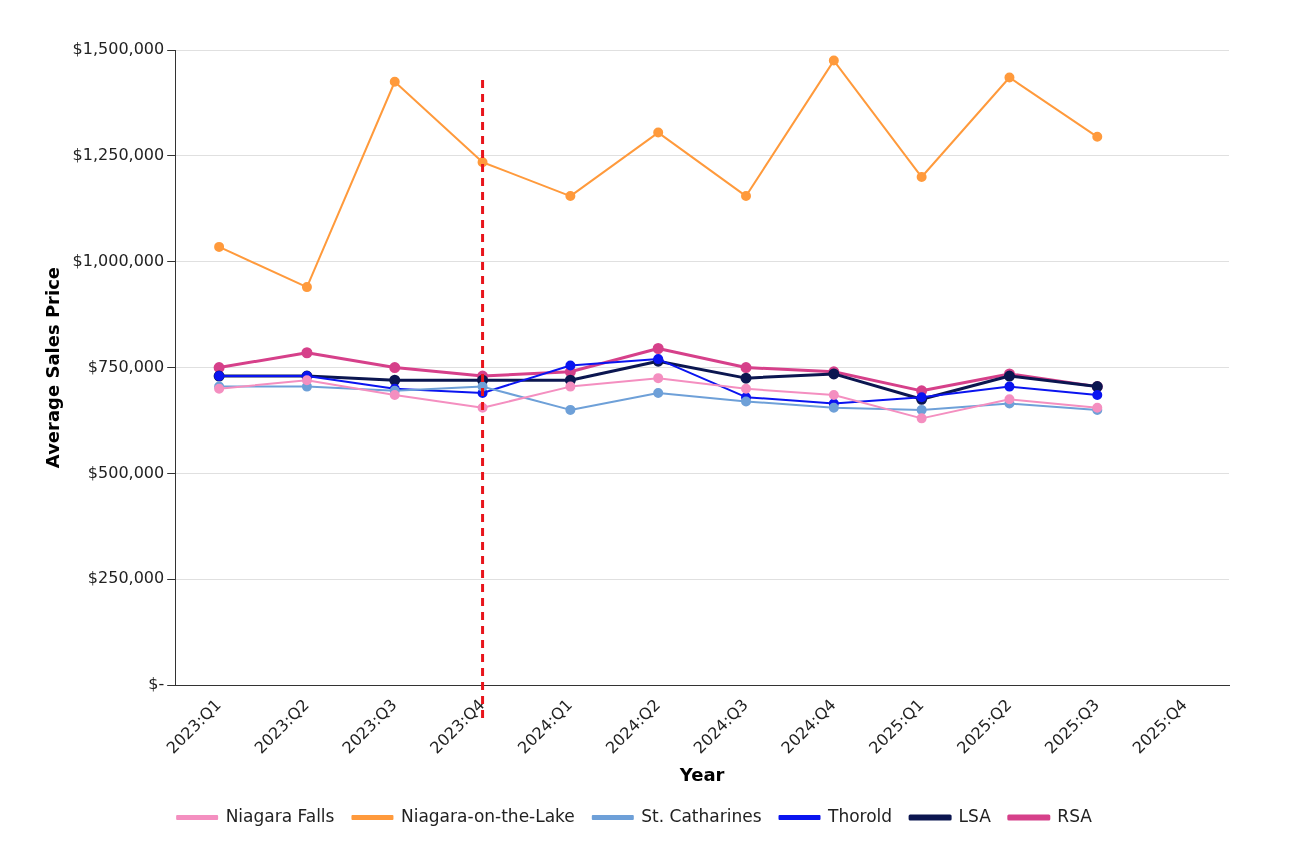 The height and width of the screenshot is (846, 1289). Describe the element at coordinates (860, 815) in the screenshot. I see `legend-label: Thorold` at that location.